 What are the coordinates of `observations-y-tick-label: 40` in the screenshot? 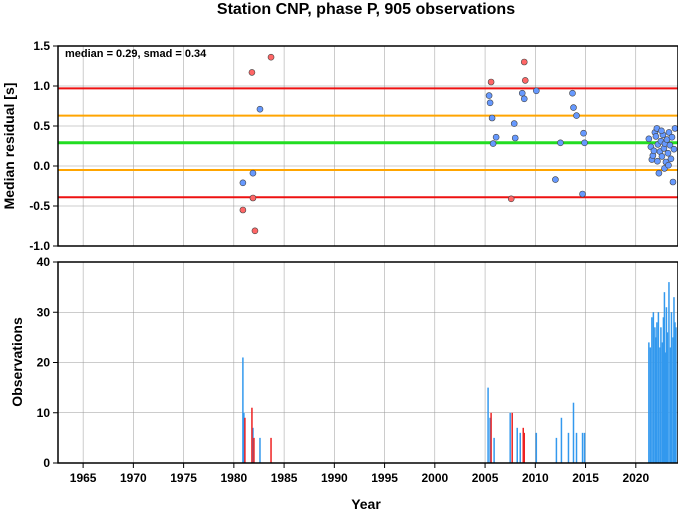 It's located at (44, 262).